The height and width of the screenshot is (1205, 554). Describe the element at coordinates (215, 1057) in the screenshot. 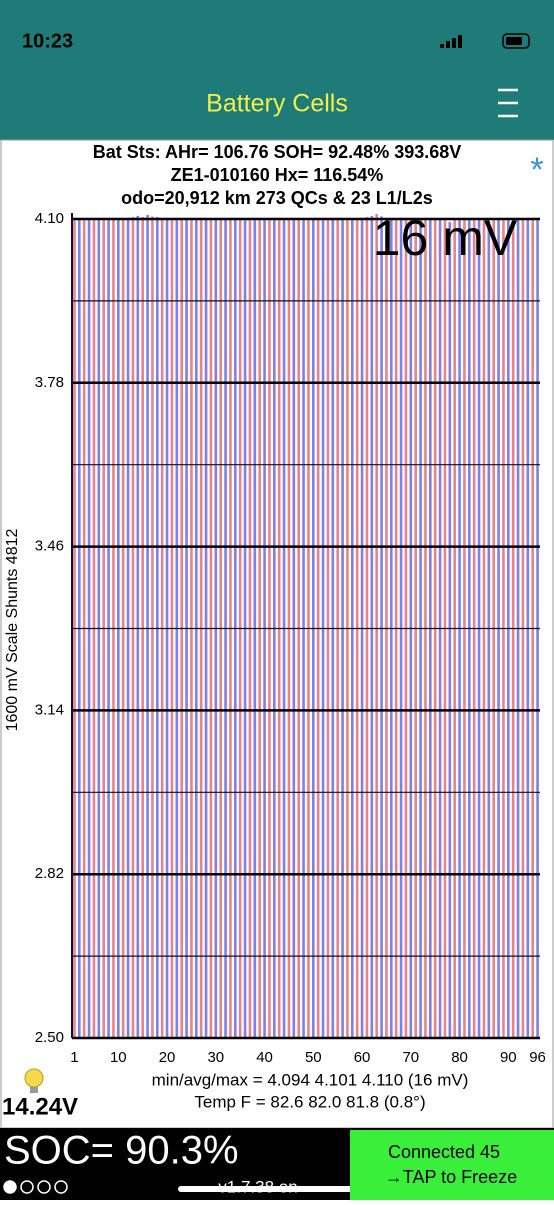

I see `x-tick-label: 30` at that location.